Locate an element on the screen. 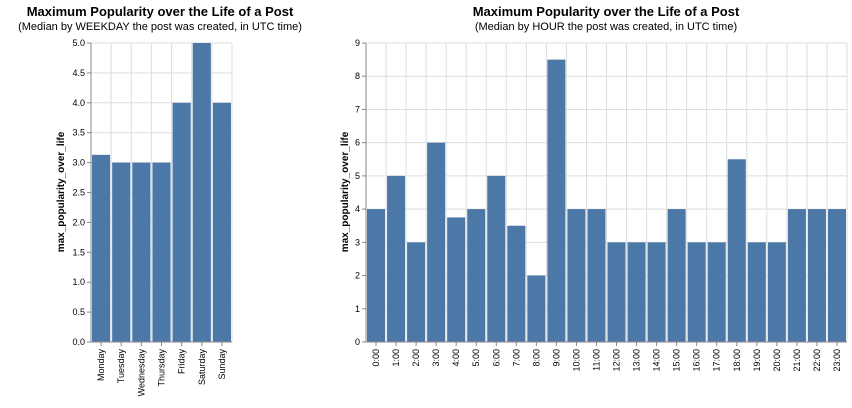  weekday-y-tick-label: 1.5 is located at coordinates (78, 252).